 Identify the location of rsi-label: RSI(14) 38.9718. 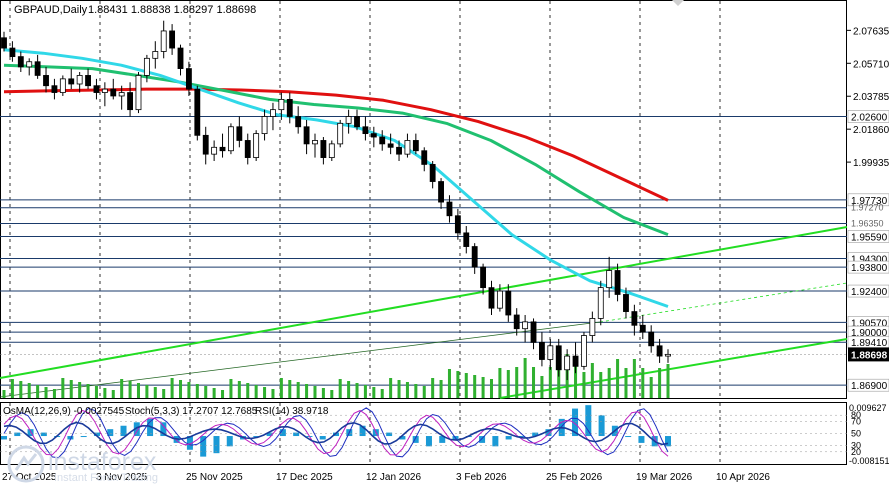
(292, 411).